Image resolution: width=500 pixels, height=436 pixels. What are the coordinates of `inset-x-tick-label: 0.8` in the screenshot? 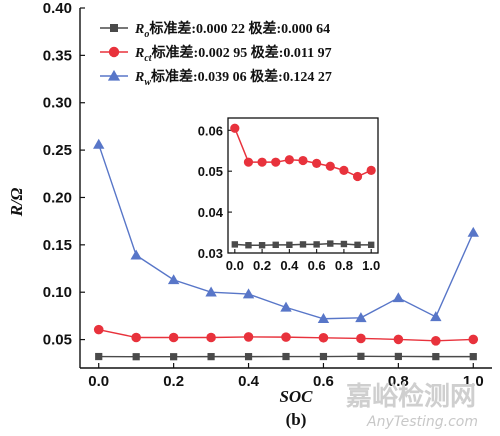 It's located at (344, 265).